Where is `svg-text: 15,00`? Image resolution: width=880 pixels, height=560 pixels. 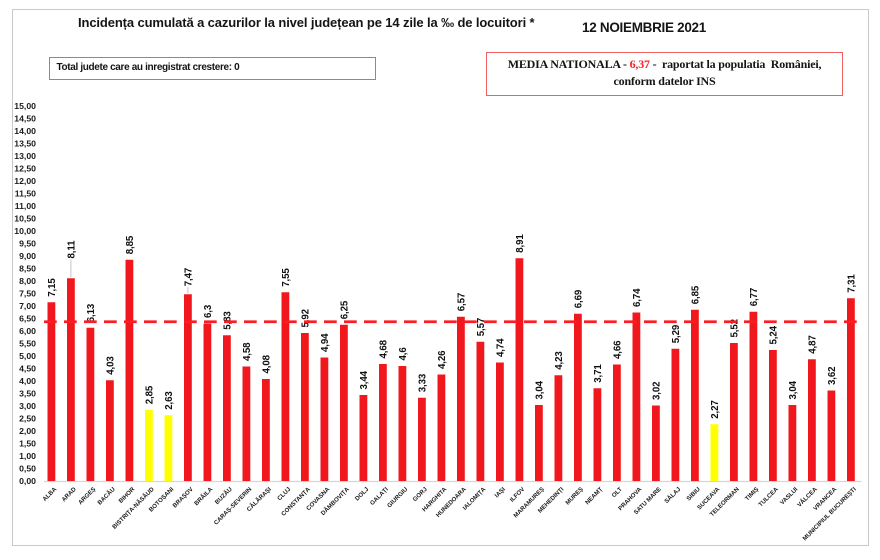
svg-text: 15,00 is located at coordinates (25, 106).